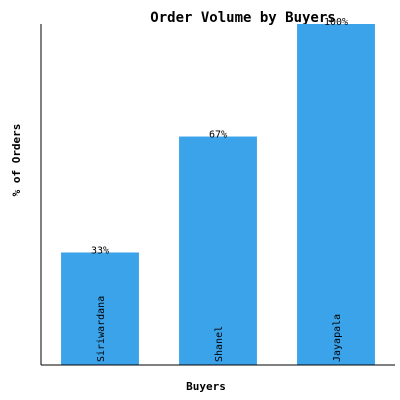  Describe the element at coordinates (219, 344) in the screenshot. I see `x-tick-label-shanel: Shanel` at that location.